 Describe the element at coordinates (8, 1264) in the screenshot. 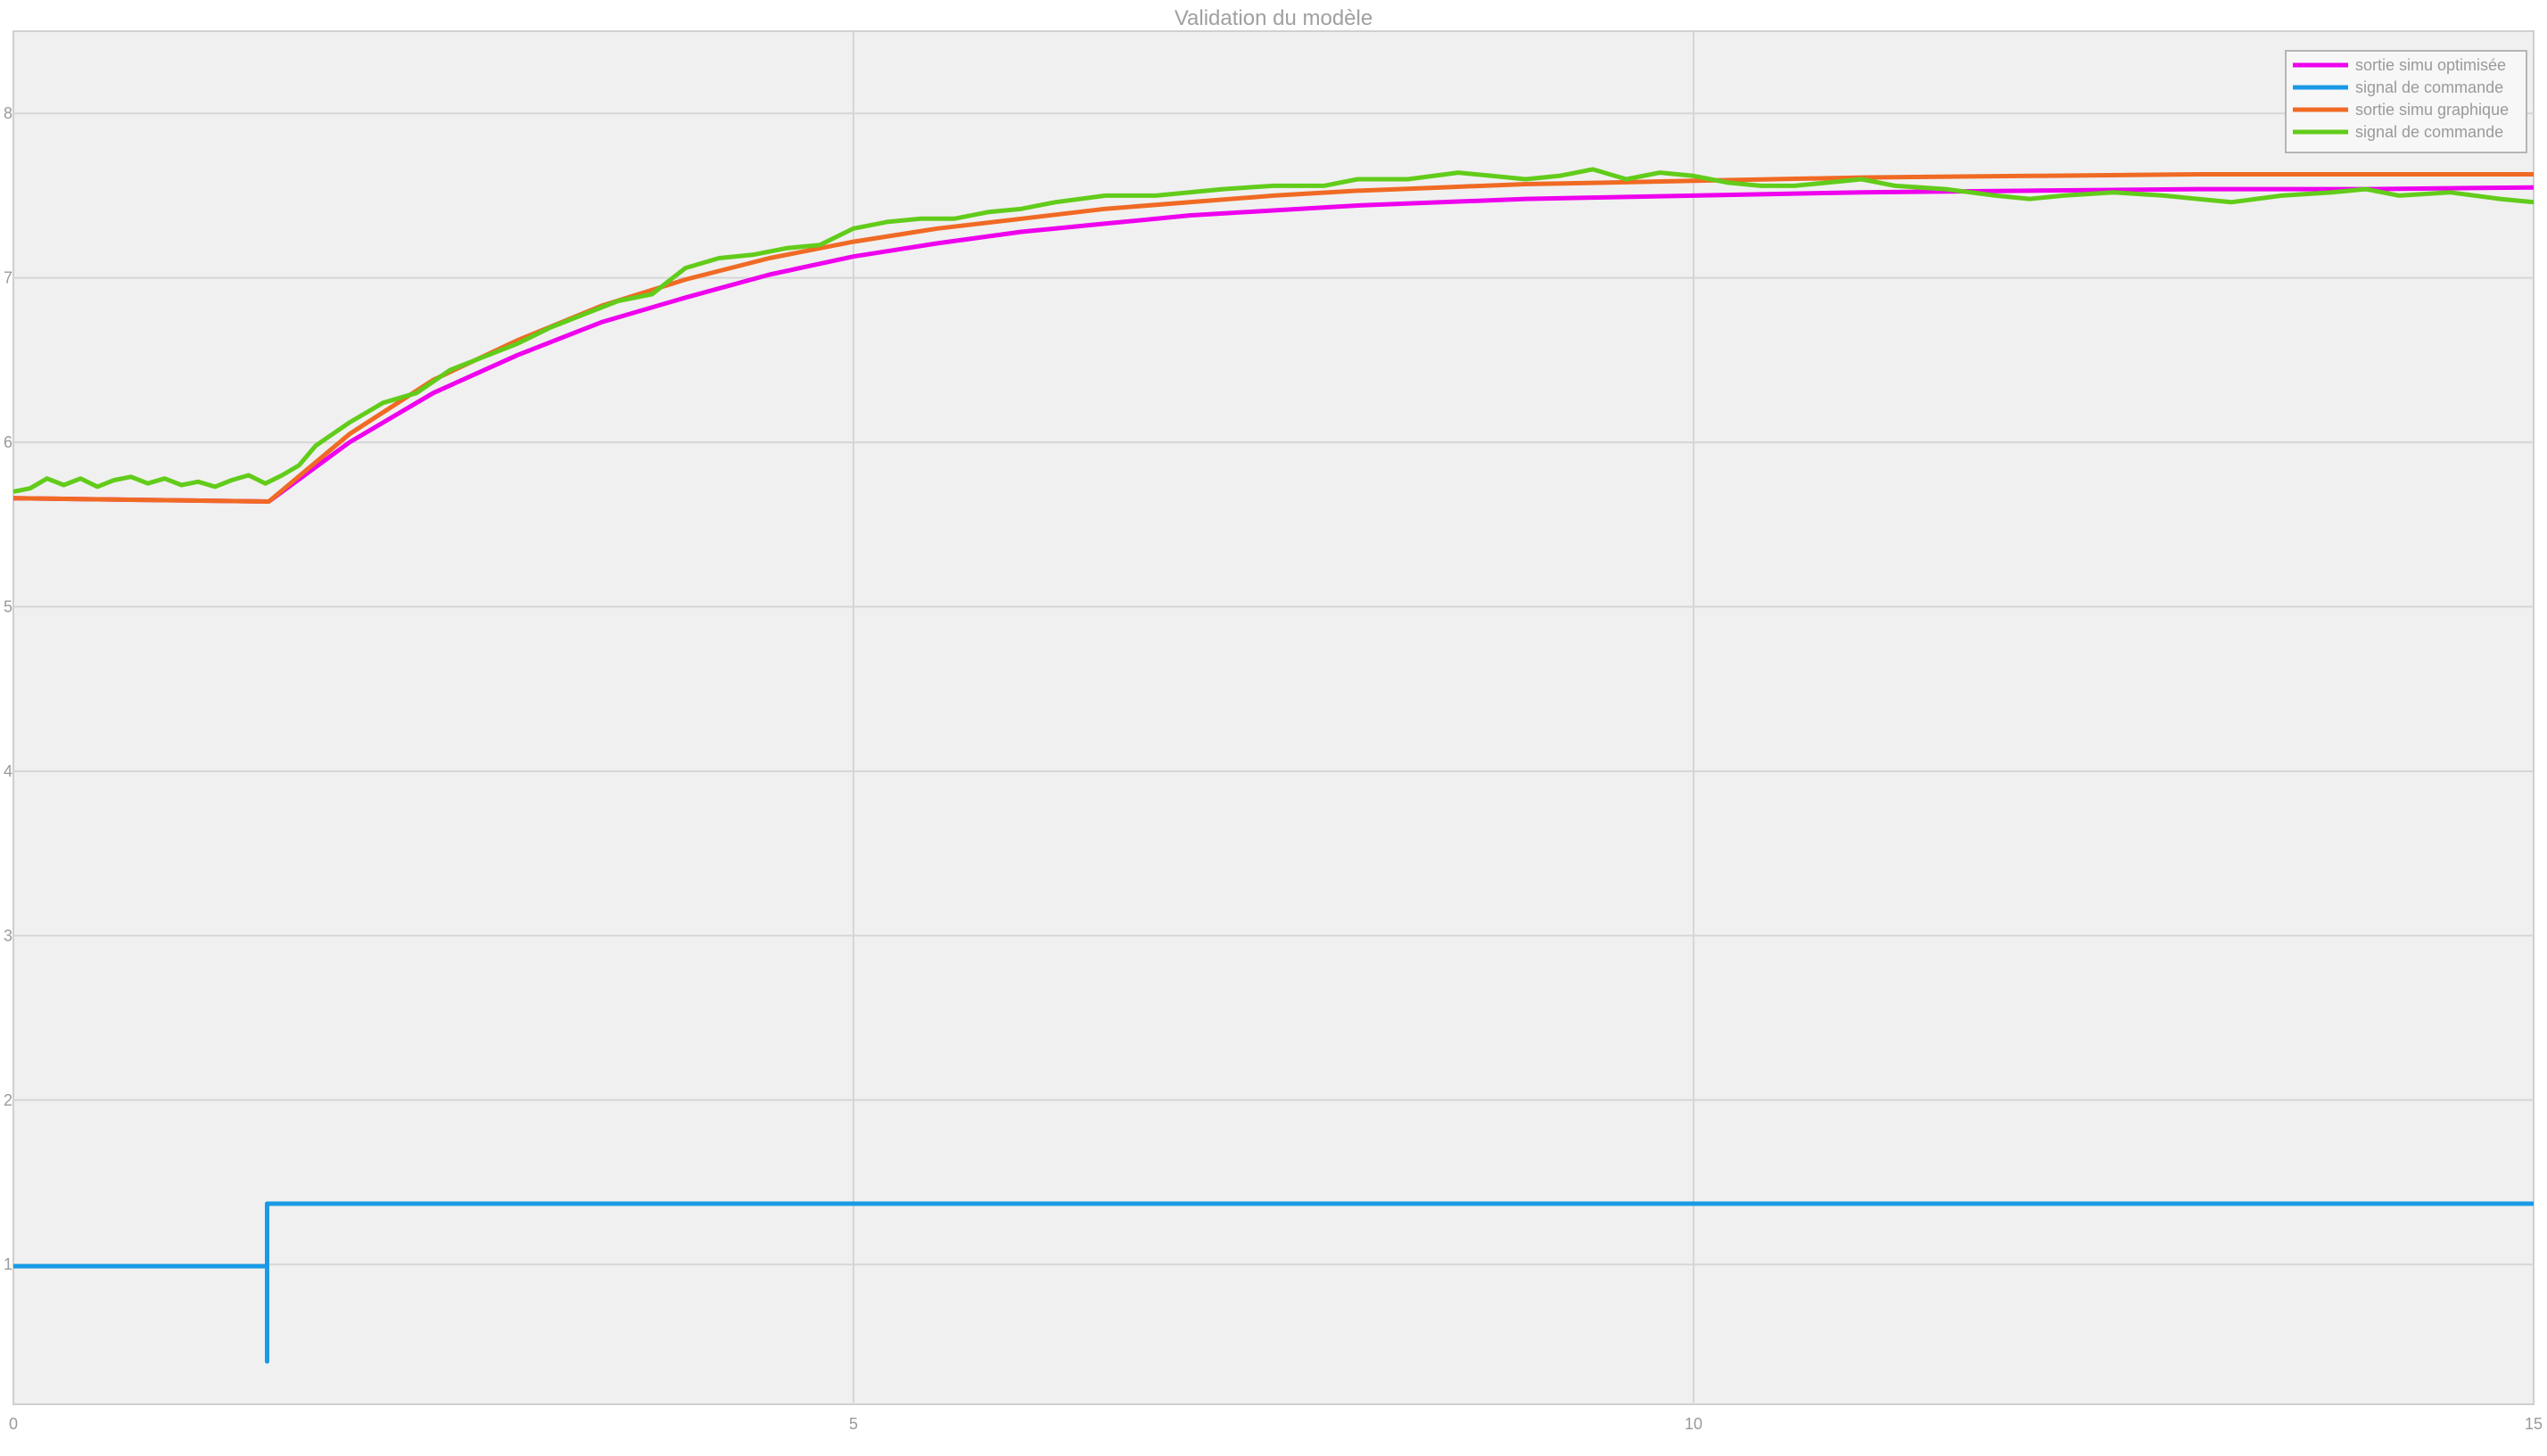

I see `y-tick-label-0: 1` at that location.